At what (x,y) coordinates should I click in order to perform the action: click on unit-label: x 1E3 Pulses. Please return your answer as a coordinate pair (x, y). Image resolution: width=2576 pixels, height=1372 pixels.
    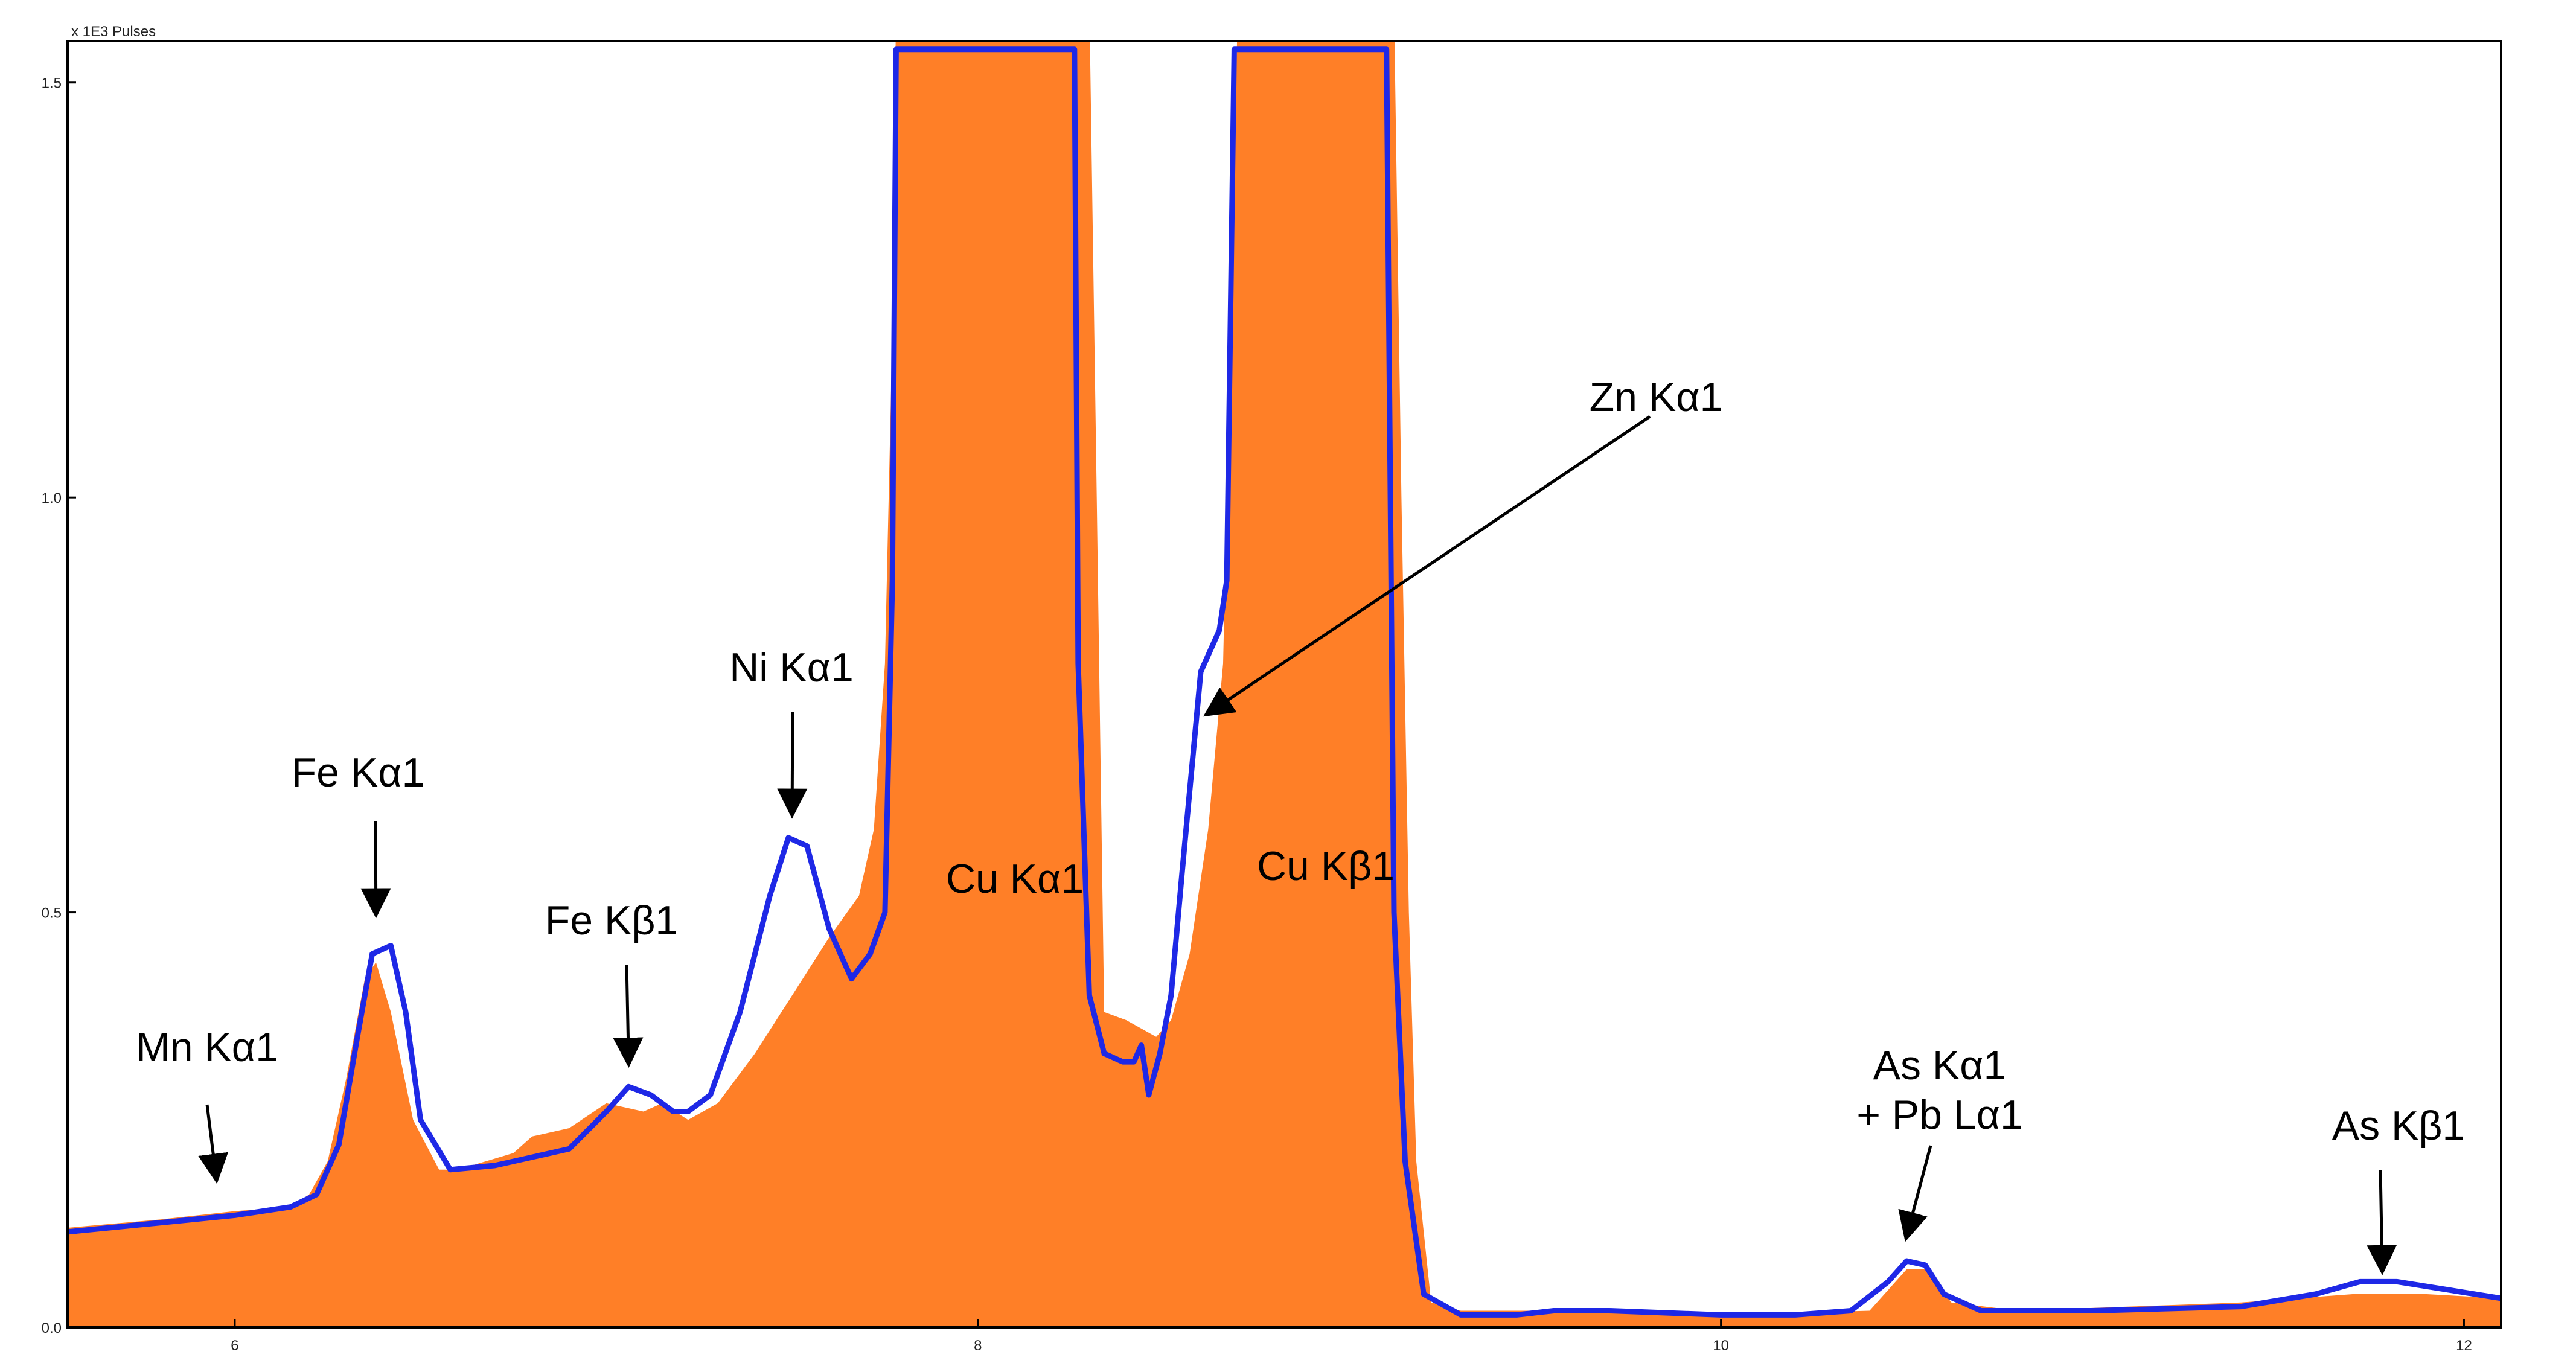
    Looking at the image, I should click on (113, 32).